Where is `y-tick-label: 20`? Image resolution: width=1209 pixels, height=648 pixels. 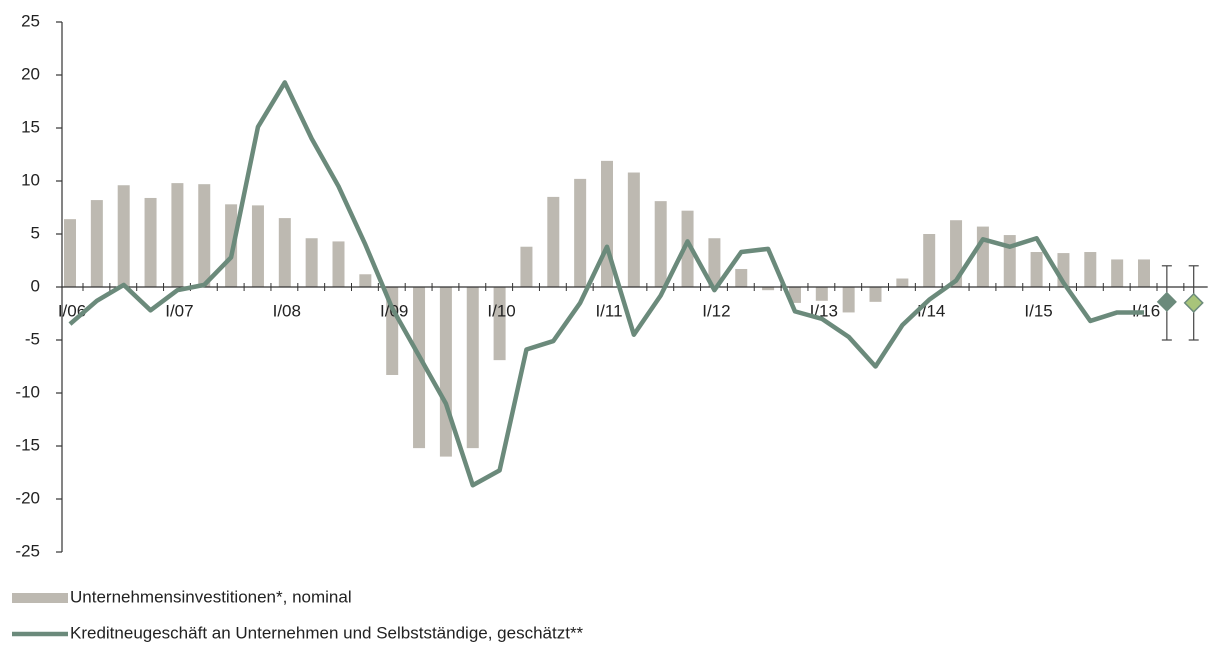 y-tick-label: 20 is located at coordinates (30, 73).